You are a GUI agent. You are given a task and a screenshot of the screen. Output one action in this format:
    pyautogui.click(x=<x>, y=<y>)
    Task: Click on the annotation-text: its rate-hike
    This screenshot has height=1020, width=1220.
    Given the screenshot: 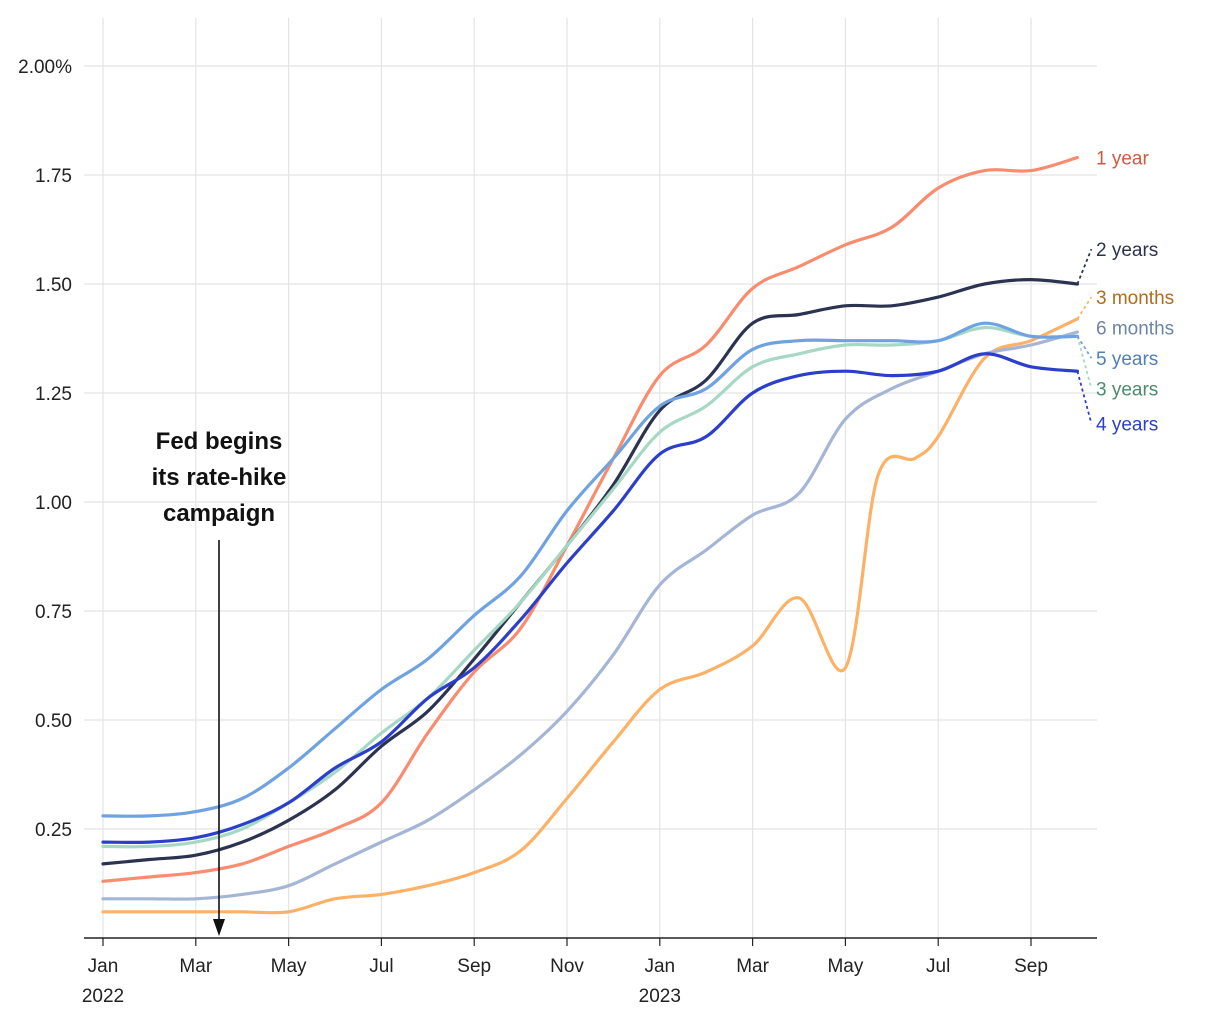 What is the action you would take?
    pyautogui.click(x=219, y=477)
    